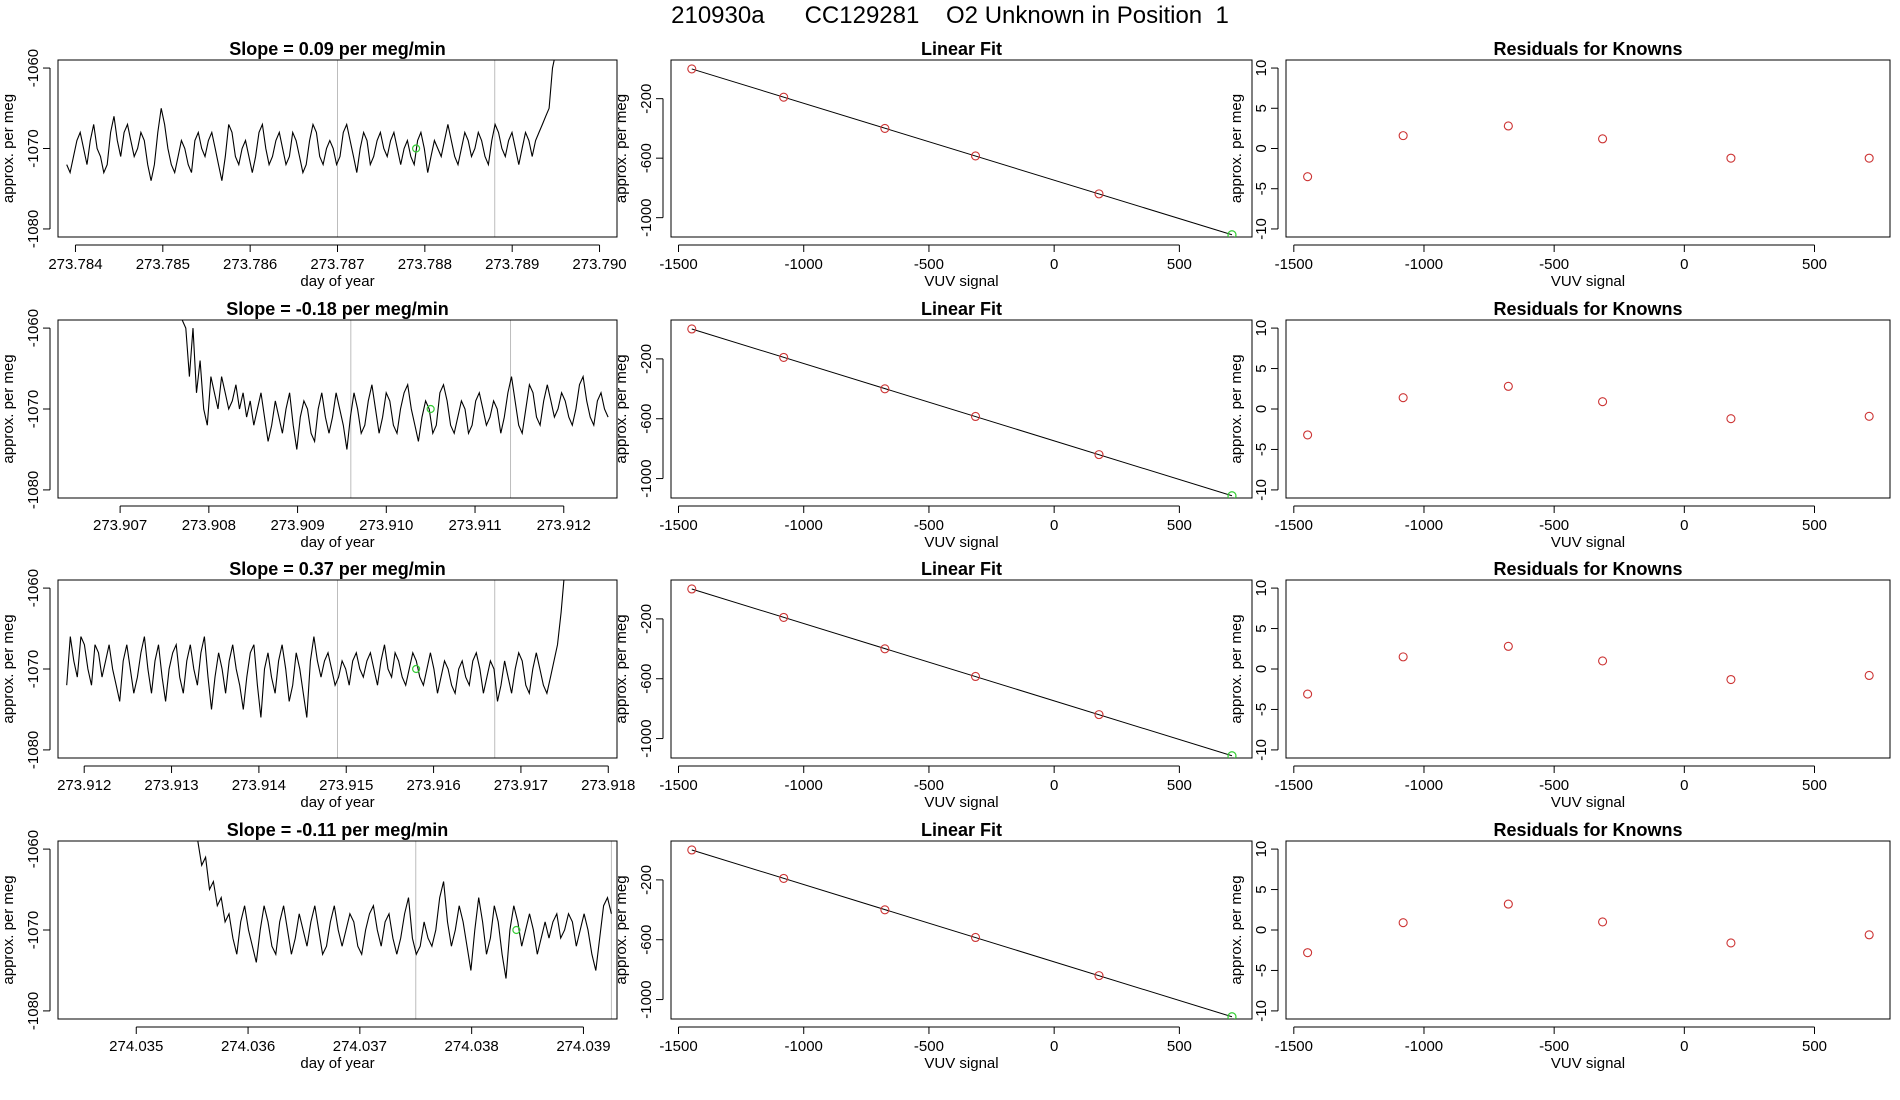 The height and width of the screenshot is (1100, 1900). What do you see at coordinates (1054, 785) in the screenshot?
I see `x-tick-label: 0` at bounding box center [1054, 785].